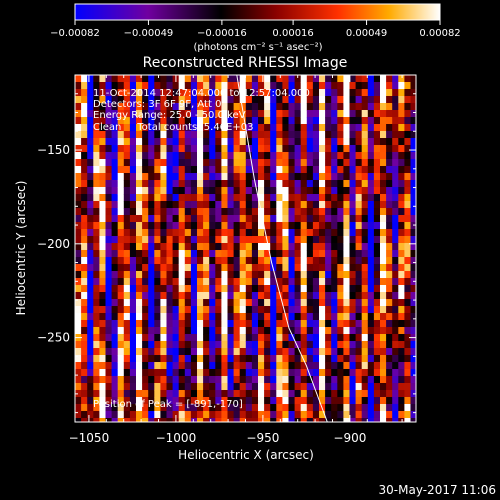 The width and height of the screenshot is (500, 500). What do you see at coordinates (21, 248) in the screenshot?
I see `y-axis-label: Heliocentric Y (arcsec)` at bounding box center [21, 248].